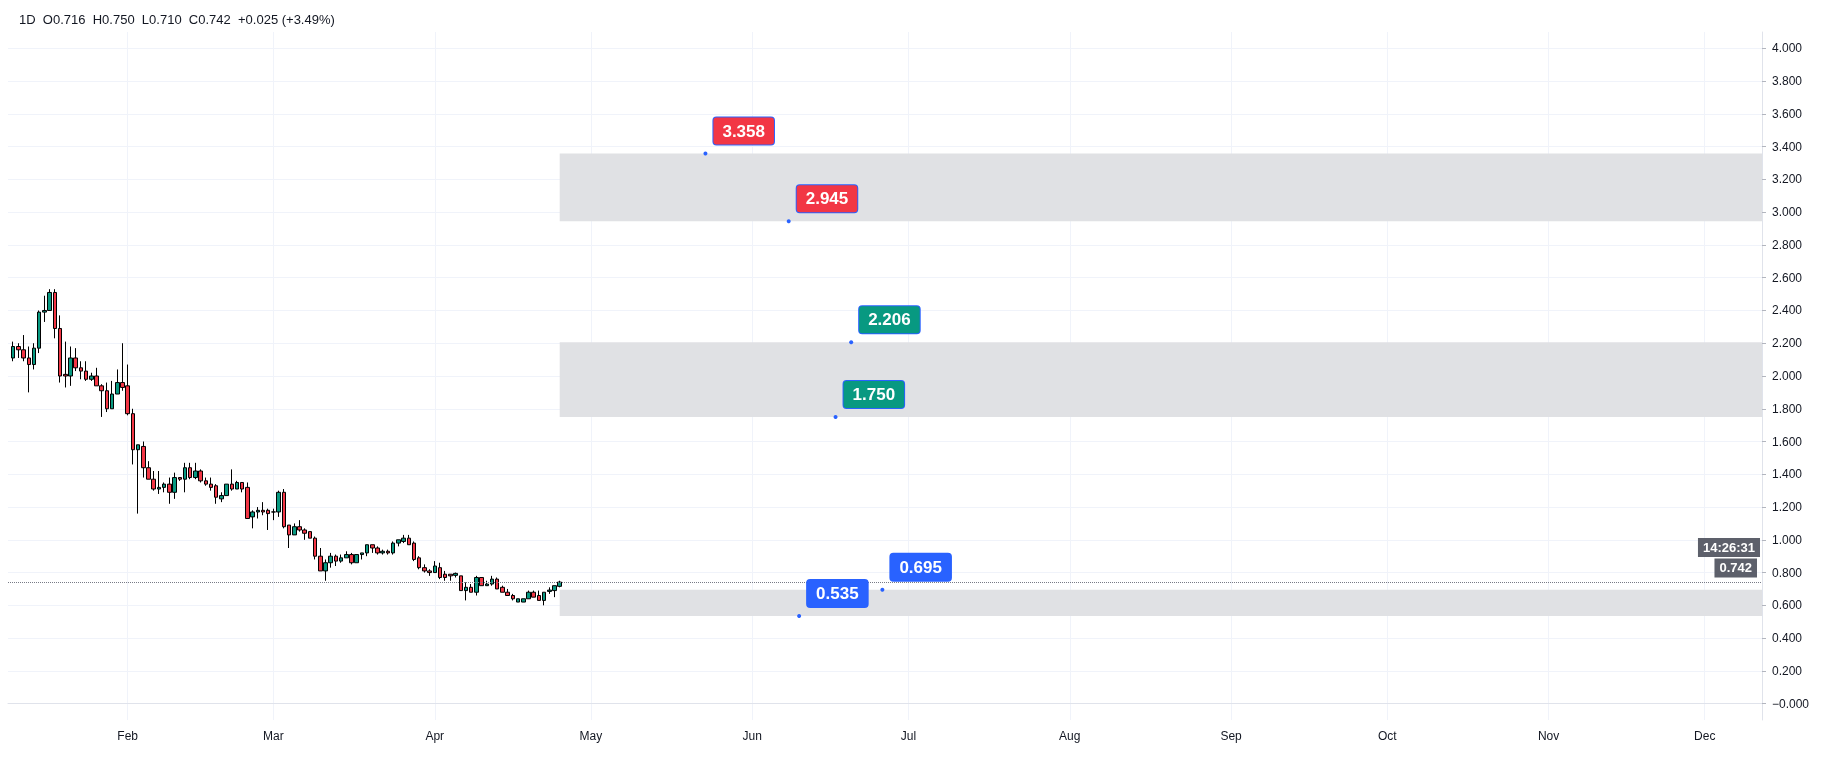 Image resolution: width=1835 pixels, height=777 pixels. I want to click on x-tick-label: Nov, so click(1548, 736).